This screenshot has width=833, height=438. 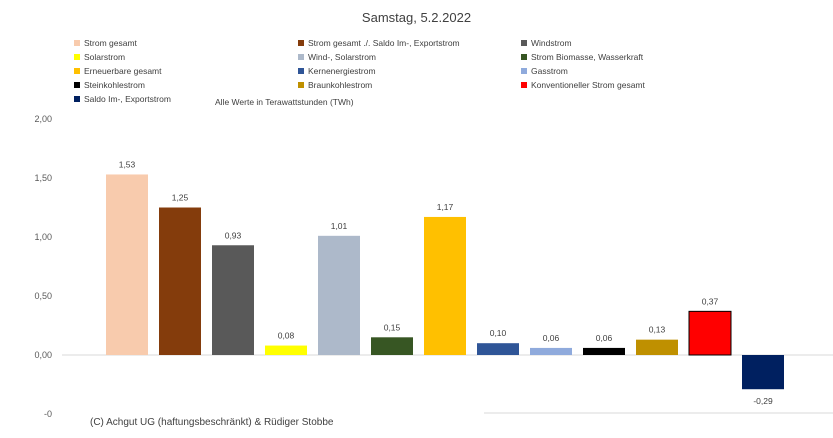 I want to click on data-label: 0,93, so click(x=233, y=235).